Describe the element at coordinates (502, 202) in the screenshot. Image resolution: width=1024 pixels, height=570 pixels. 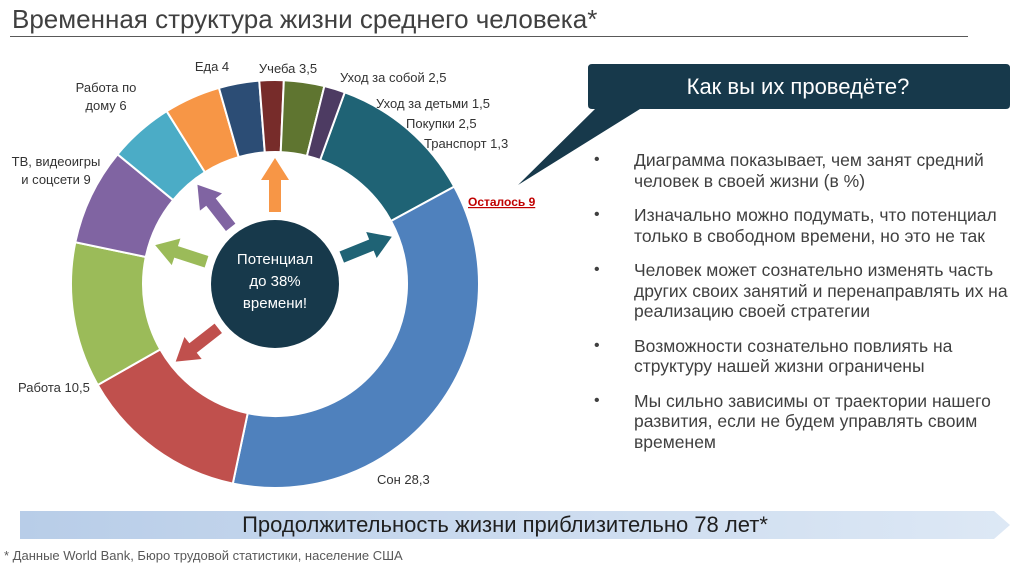
I see `slice-label: Осталось 9` at that location.